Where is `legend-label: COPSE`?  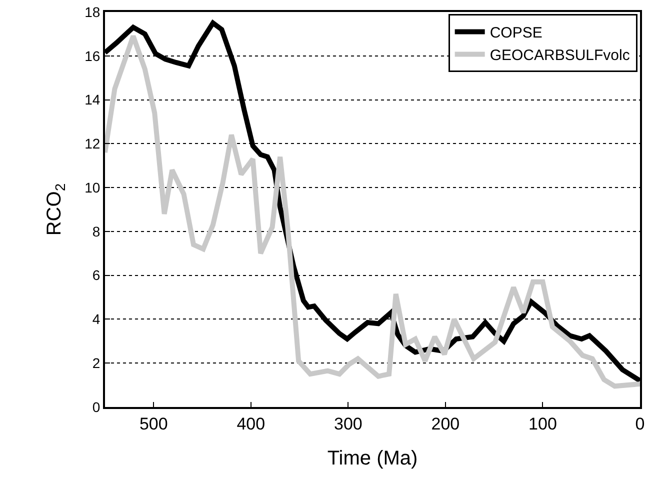 legend-label: COPSE is located at coordinates (516, 33).